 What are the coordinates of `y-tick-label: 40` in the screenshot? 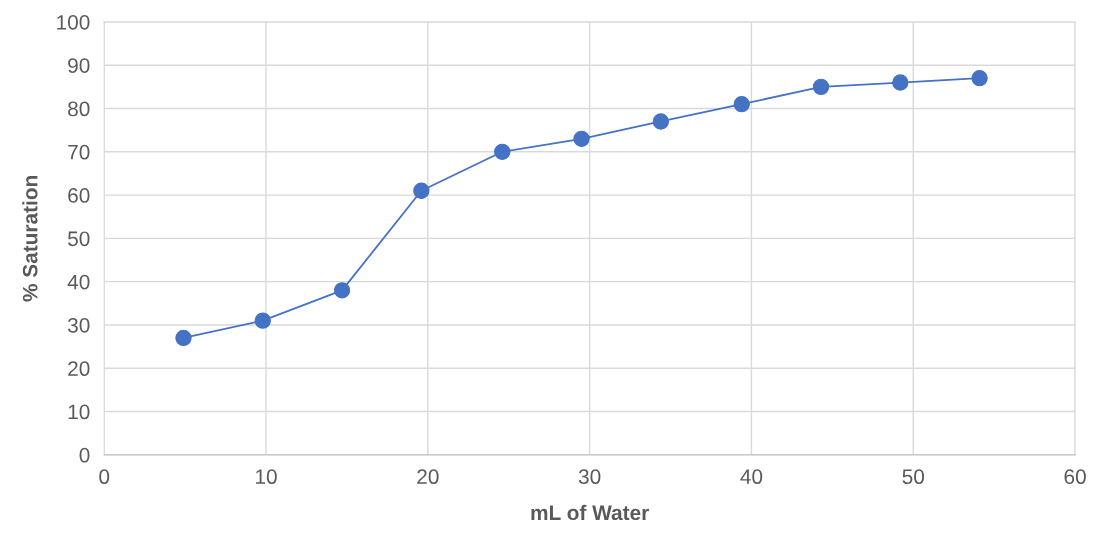 It's located at (78, 282).